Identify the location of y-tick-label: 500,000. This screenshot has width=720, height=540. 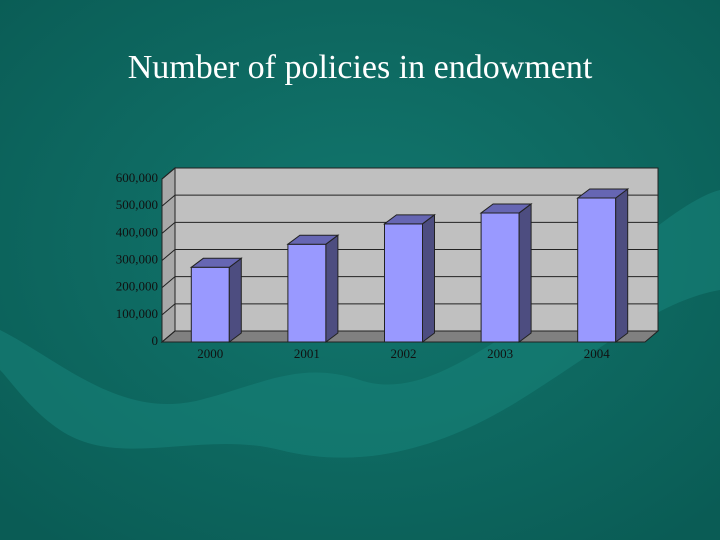
(137, 204).